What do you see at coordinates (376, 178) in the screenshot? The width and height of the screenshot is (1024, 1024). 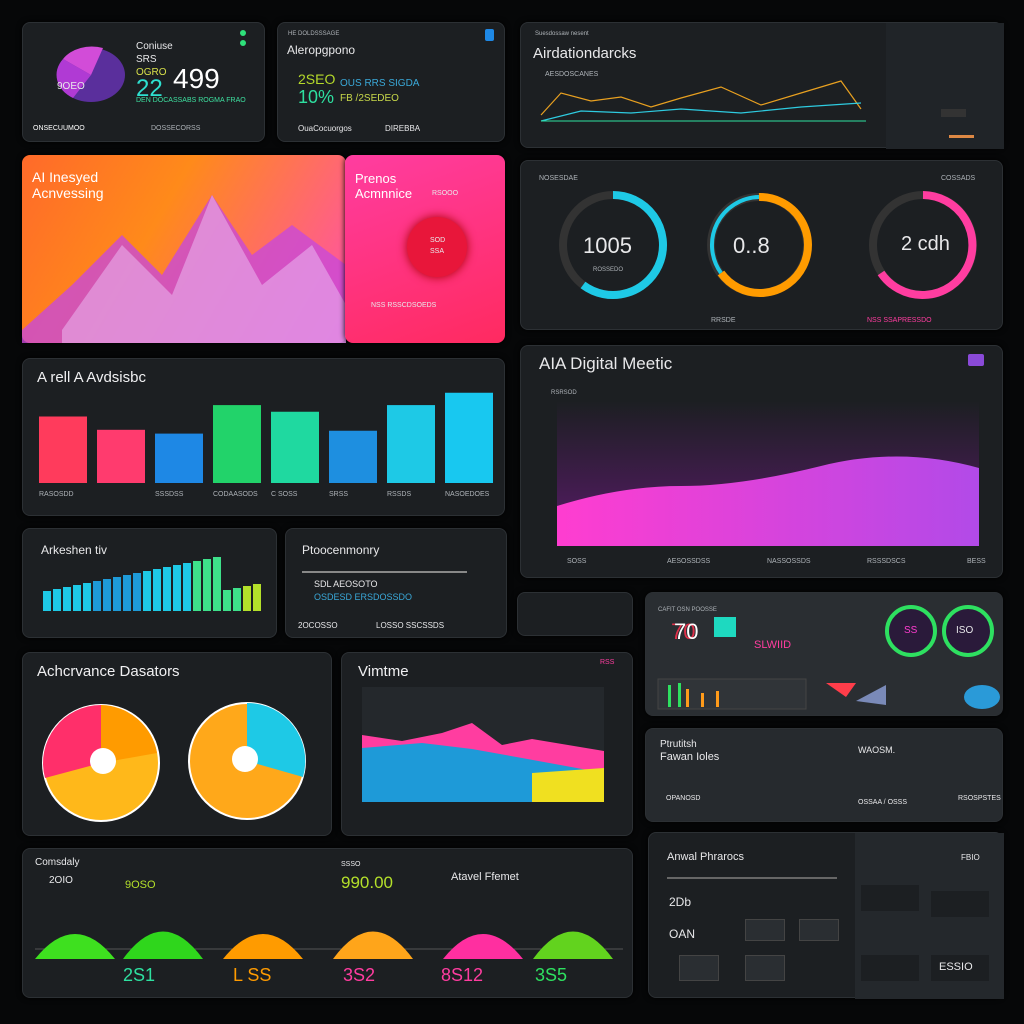 I see `promo-title-1: Prenos` at bounding box center [376, 178].